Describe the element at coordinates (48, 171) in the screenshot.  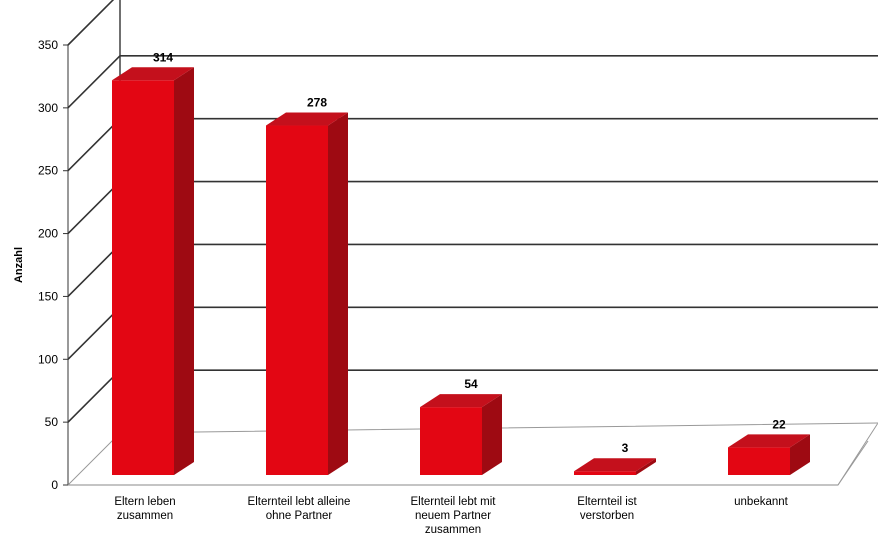
I see `y-tick-label: 250` at that location.